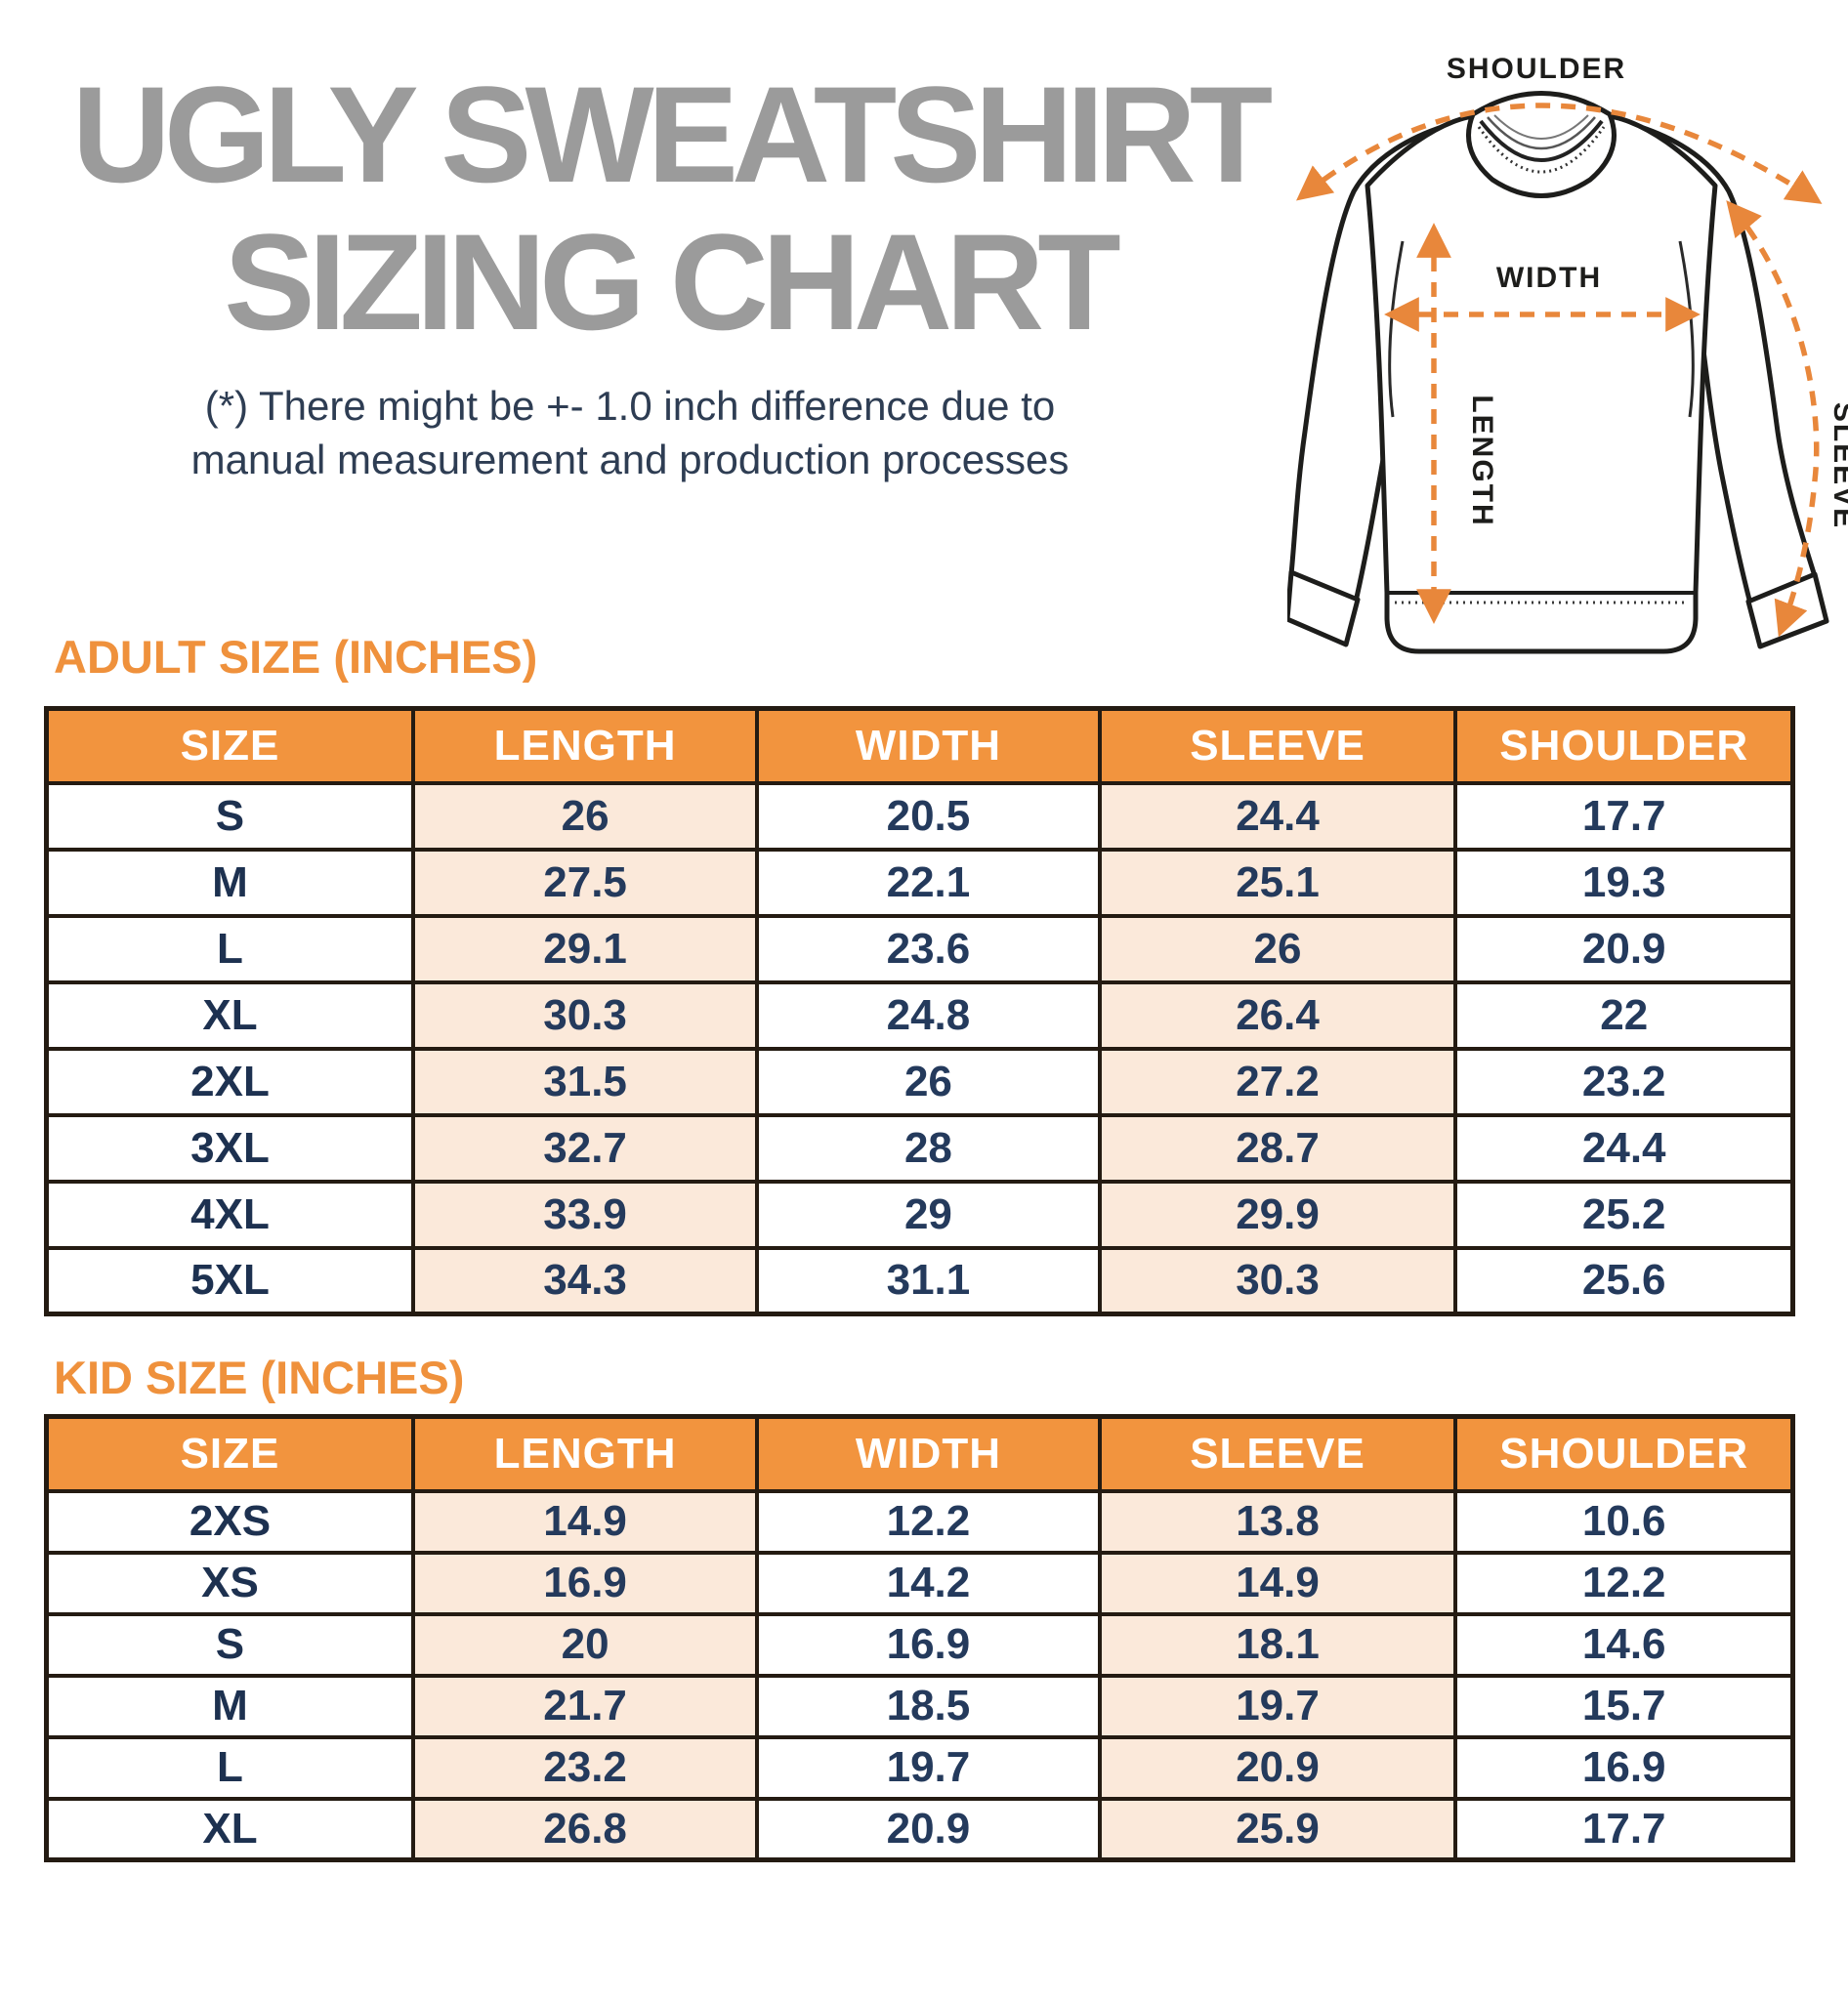 The image size is (1848, 2000). Describe the element at coordinates (1624, 1767) in the screenshot. I see `shoulder-cell: 16.9` at that location.